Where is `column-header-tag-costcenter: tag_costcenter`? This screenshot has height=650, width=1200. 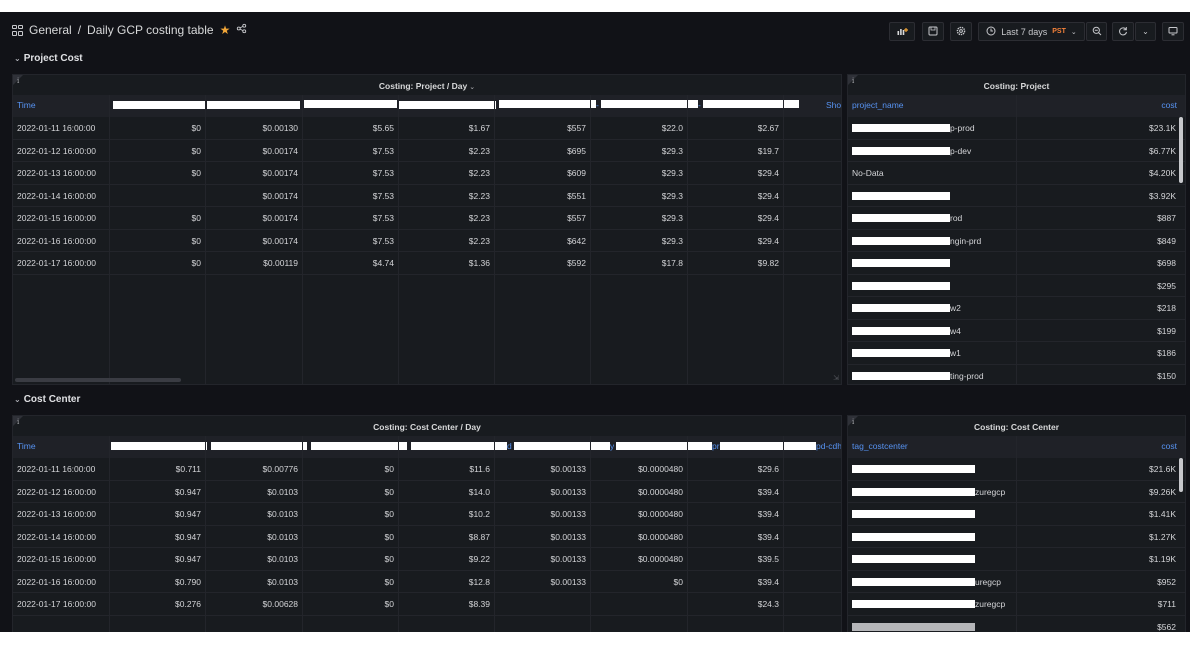 column-header-tag-costcenter: tag_costcenter is located at coordinates (880, 446).